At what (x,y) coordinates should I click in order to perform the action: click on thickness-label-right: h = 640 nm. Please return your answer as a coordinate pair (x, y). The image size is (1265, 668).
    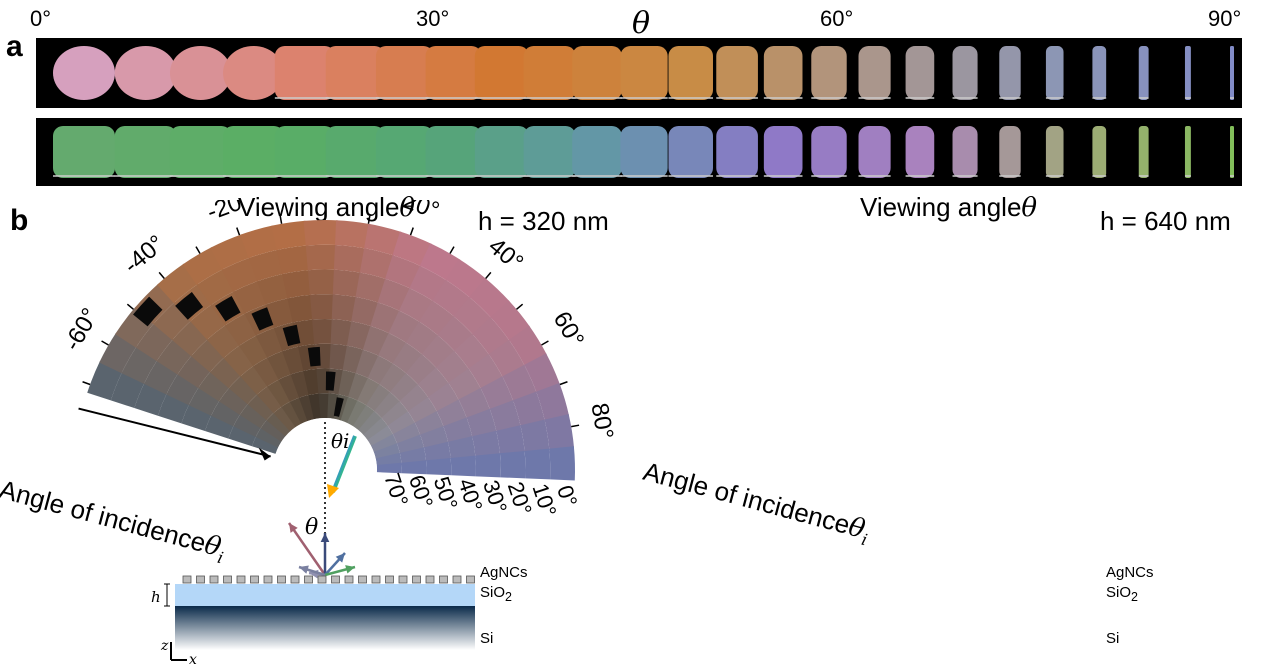
    Looking at the image, I should click on (1165, 221).